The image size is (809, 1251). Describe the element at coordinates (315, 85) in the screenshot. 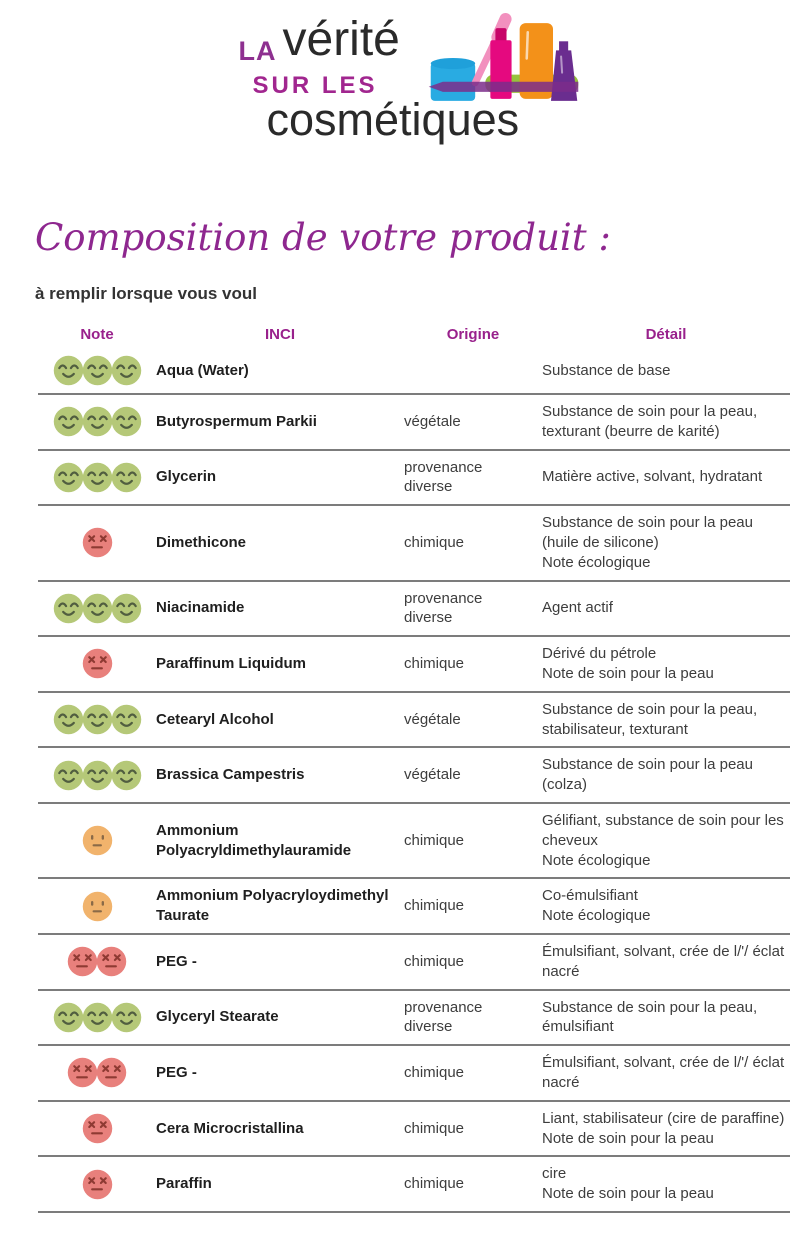

I see `logo-word-sur-les: SUR LES` at that location.